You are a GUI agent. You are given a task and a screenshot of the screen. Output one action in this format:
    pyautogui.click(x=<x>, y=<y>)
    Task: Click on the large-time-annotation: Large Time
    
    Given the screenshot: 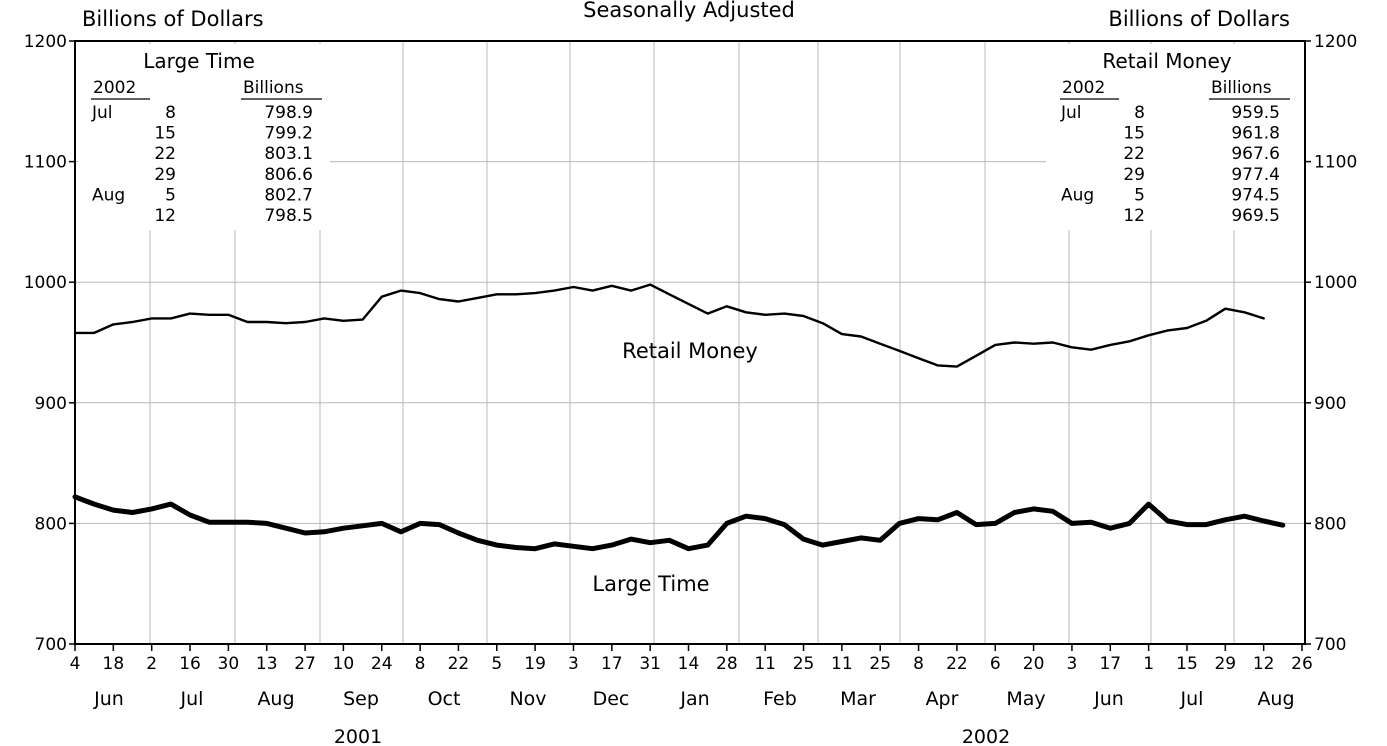 What is the action you would take?
    pyautogui.click(x=650, y=584)
    